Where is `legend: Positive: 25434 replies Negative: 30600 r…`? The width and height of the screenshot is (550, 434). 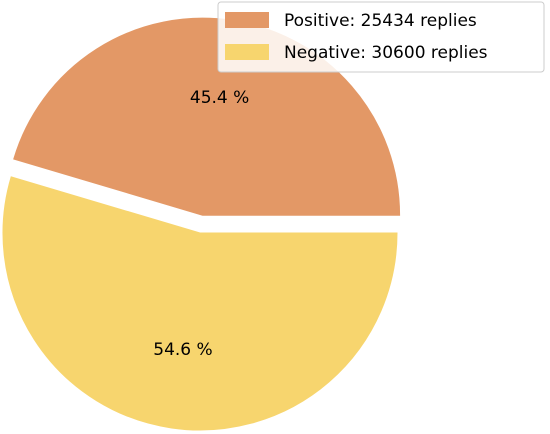 legend: Positive: 25434 replies Negative: 30600 r… is located at coordinates (381, 37).